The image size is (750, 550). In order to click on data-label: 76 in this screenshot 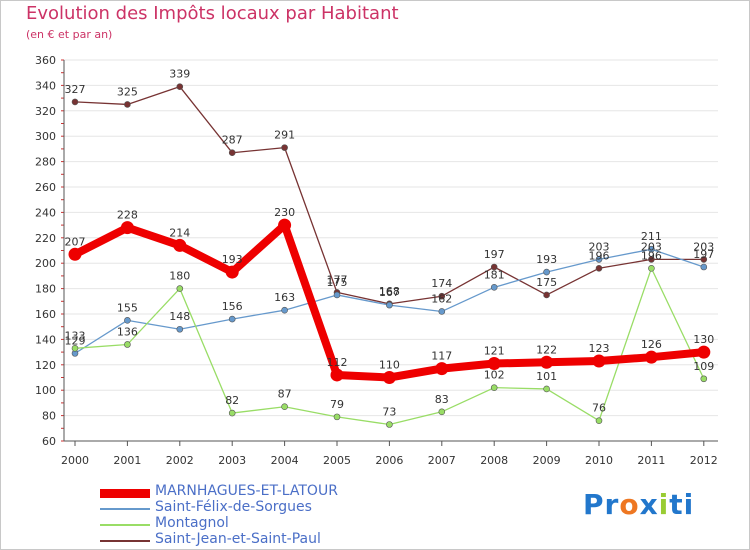, I will do `click(599, 408)`.